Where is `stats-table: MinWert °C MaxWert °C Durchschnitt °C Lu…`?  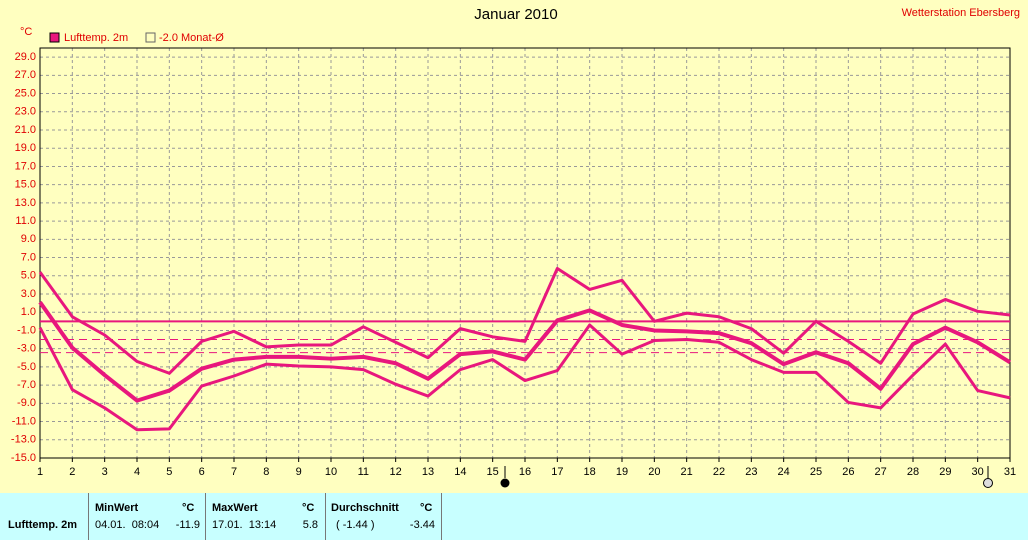
stats-table: MinWert °C MaxWert °C Durchschnitt °C Lu… is located at coordinates (514, 516).